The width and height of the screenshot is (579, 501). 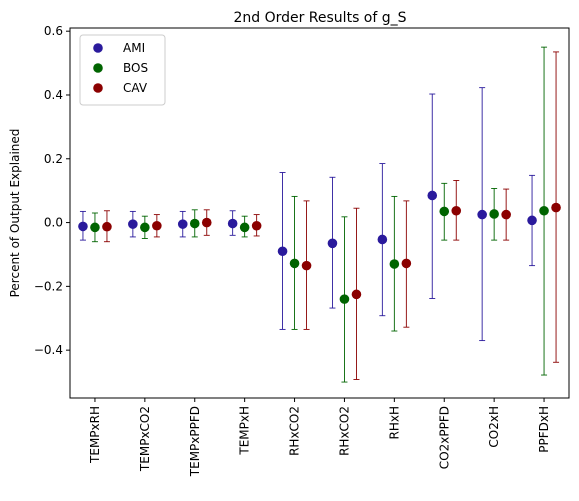 I want to click on x-tick-label: TEMPxH, so click(x=245, y=431).